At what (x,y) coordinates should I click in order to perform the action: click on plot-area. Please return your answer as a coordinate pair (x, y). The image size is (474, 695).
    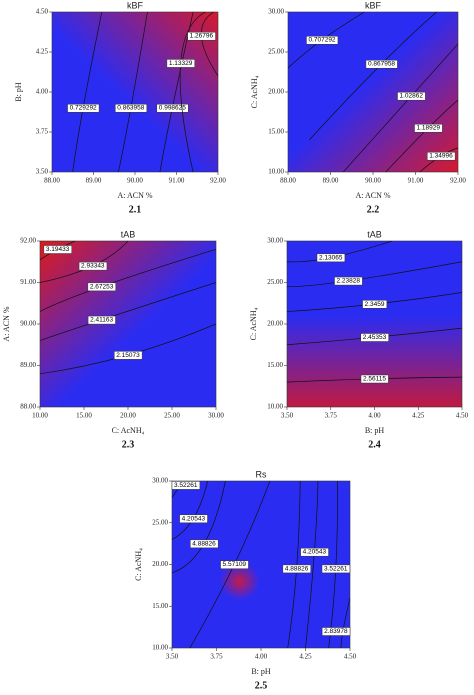
    Looking at the image, I should click on (261, 564).